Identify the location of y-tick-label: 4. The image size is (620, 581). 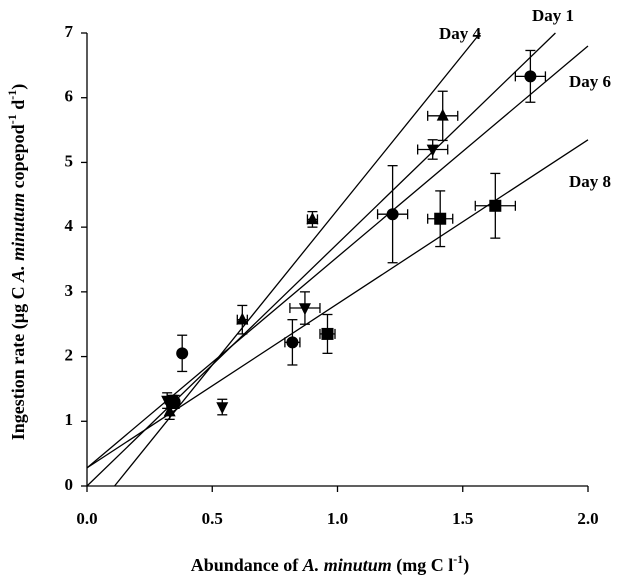
(69, 225).